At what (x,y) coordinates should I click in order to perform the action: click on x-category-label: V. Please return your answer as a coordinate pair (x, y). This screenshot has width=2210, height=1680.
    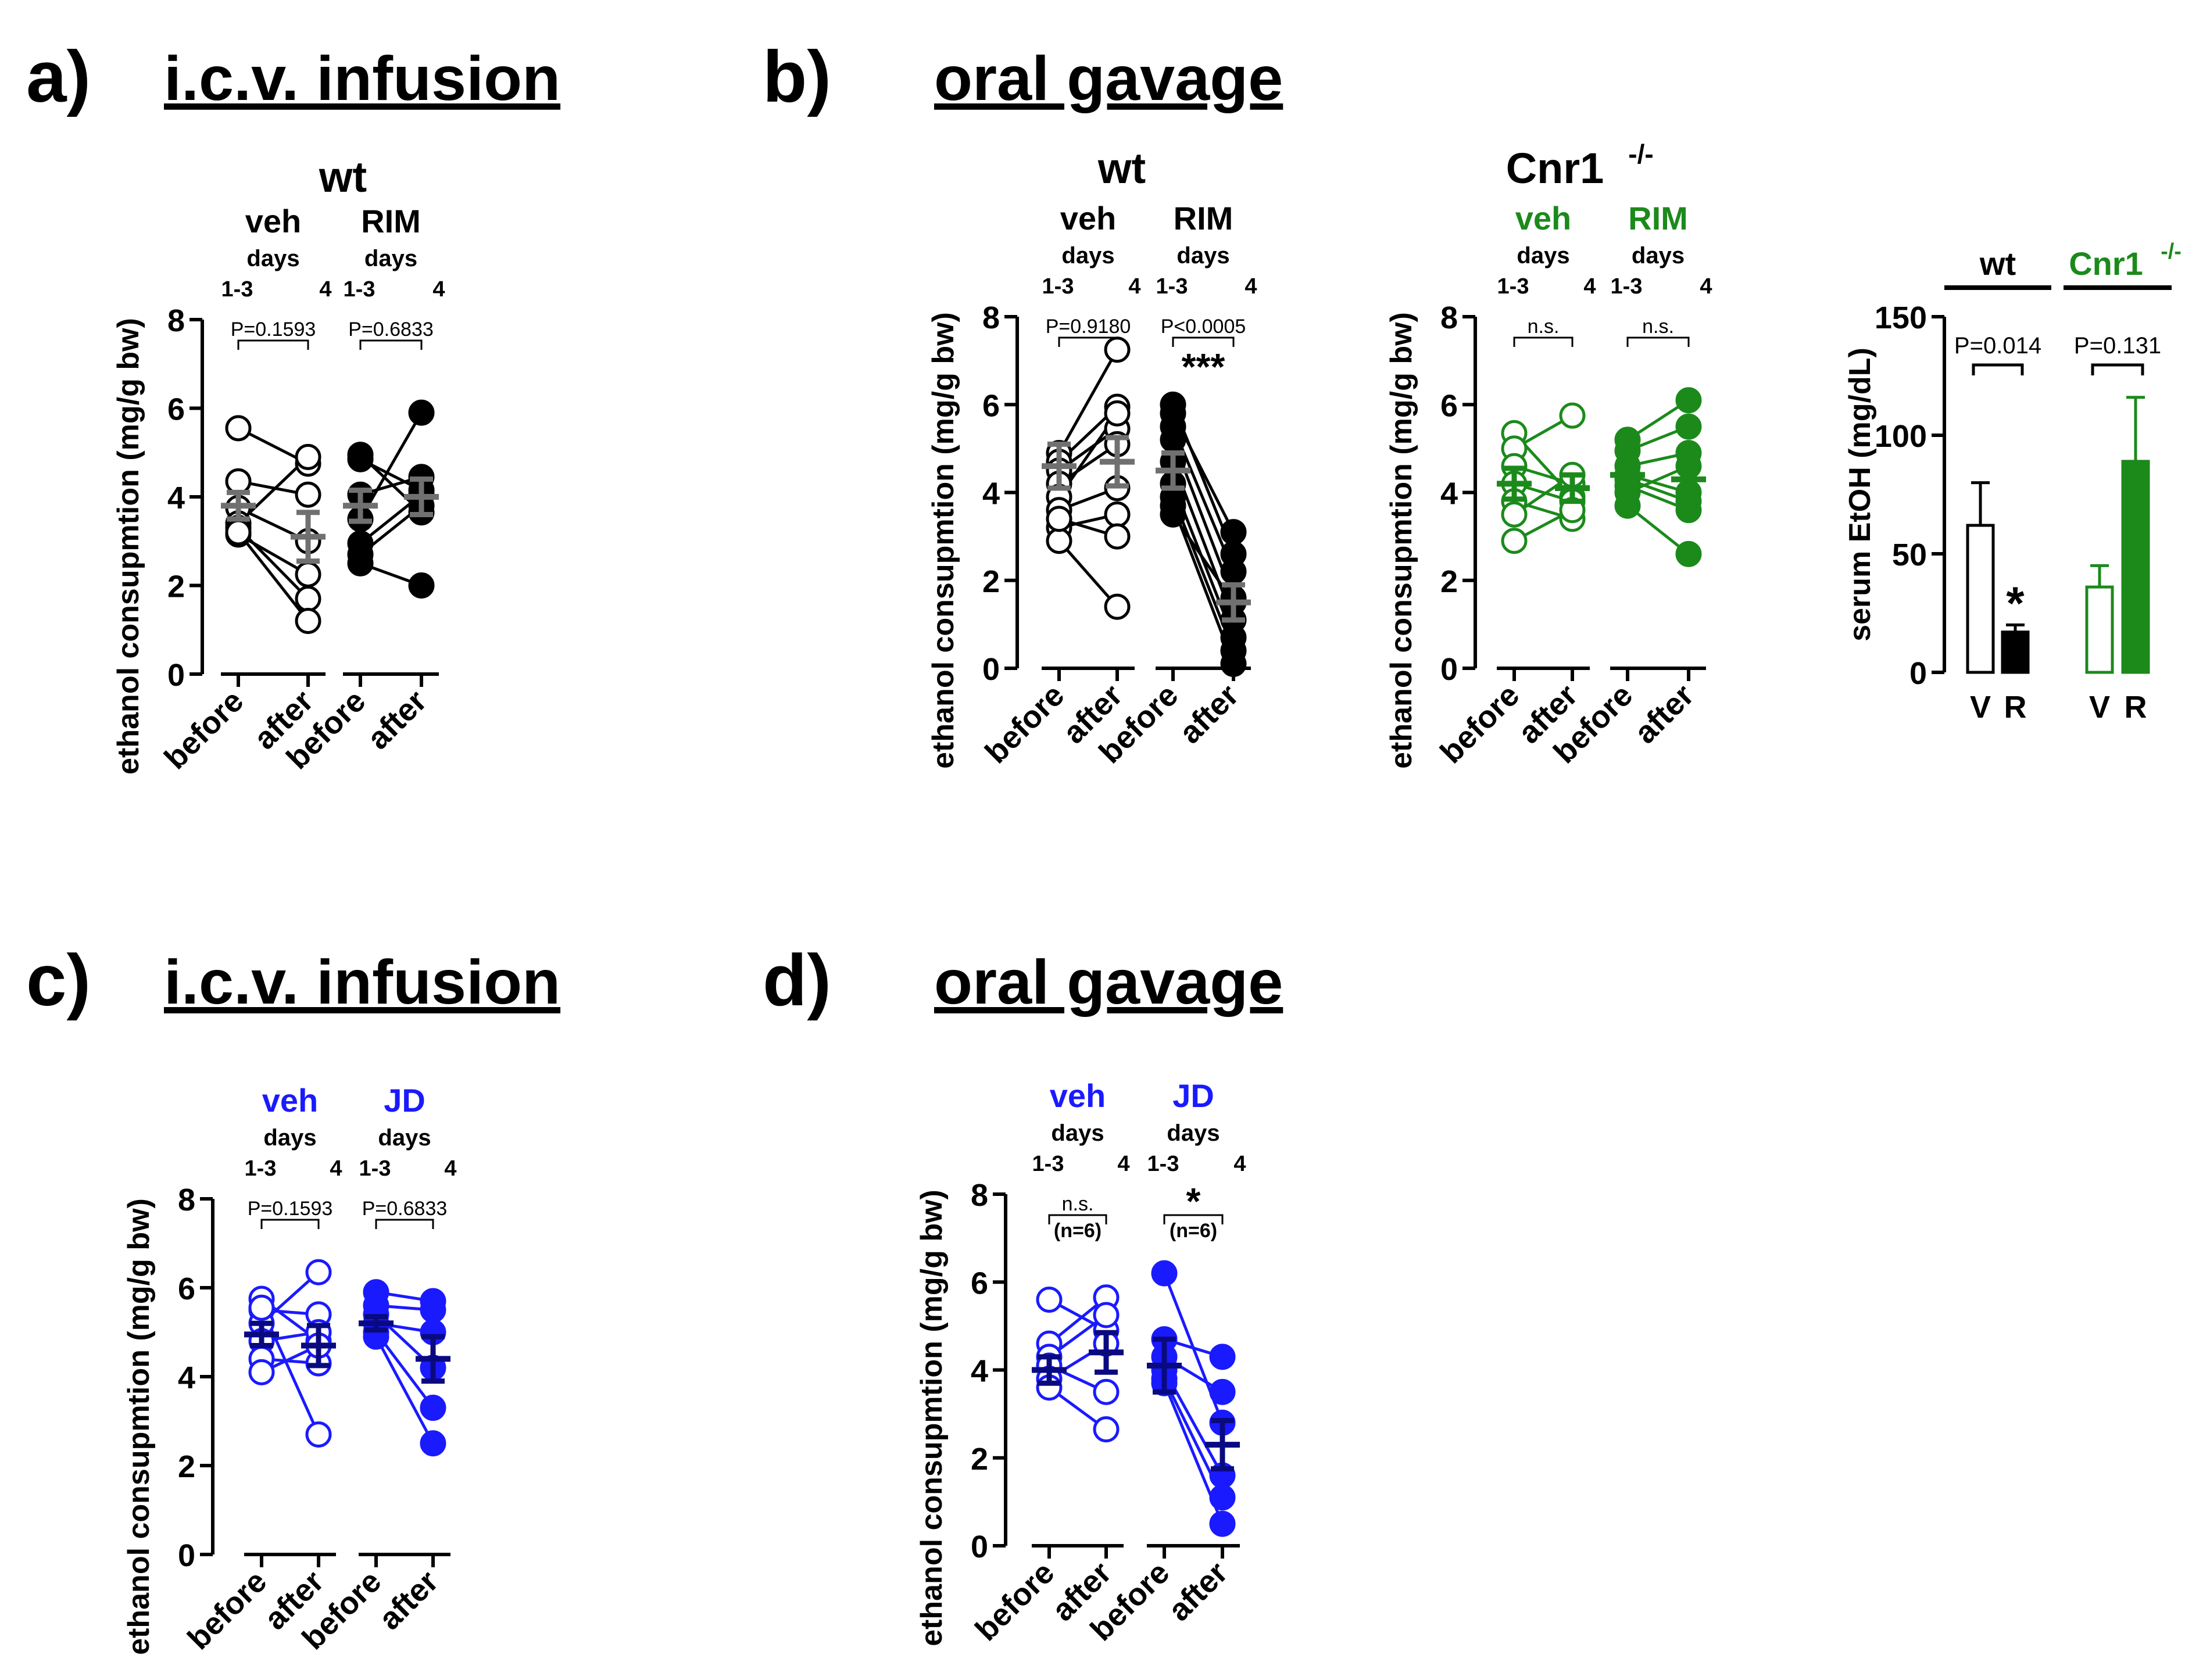
    Looking at the image, I should click on (1980, 707).